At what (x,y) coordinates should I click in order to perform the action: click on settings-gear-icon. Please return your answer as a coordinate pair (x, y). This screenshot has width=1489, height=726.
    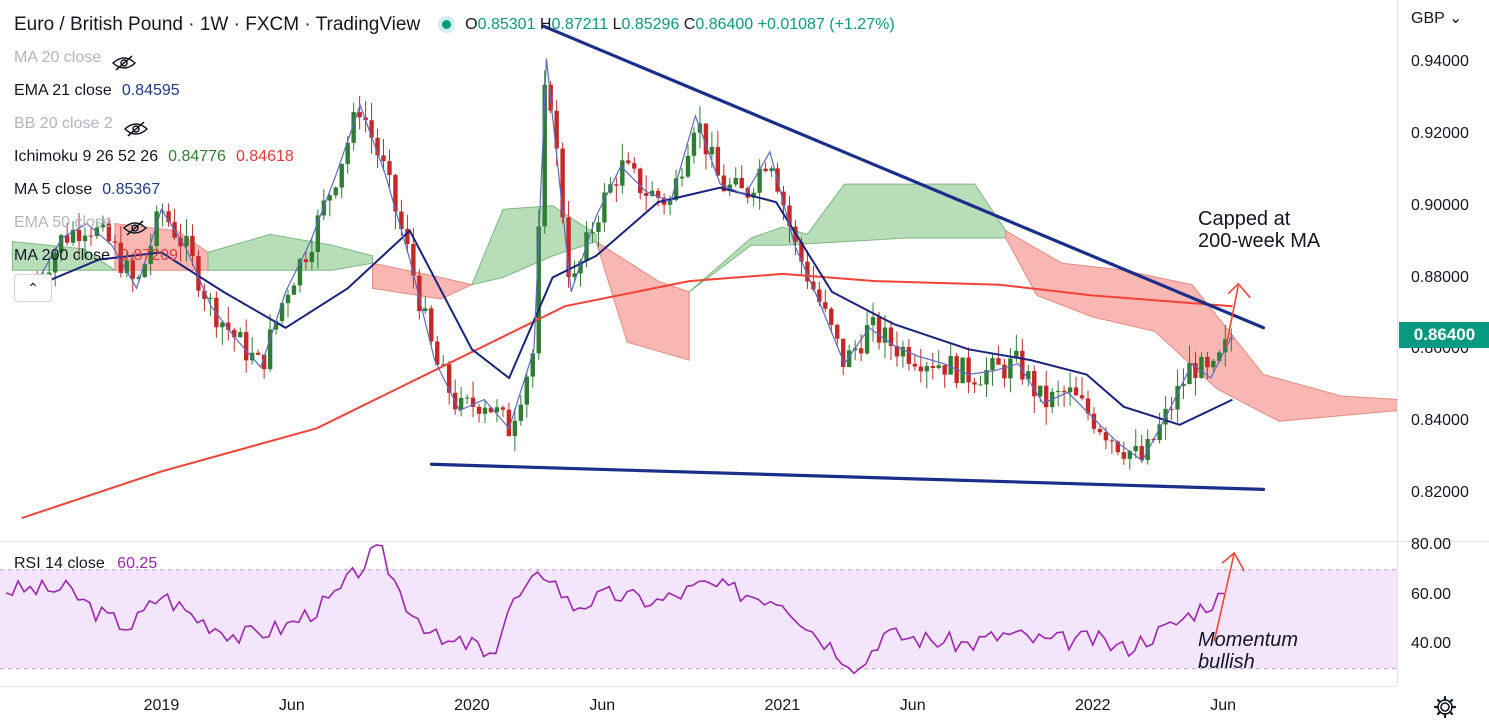
    Looking at the image, I should click on (1445, 707).